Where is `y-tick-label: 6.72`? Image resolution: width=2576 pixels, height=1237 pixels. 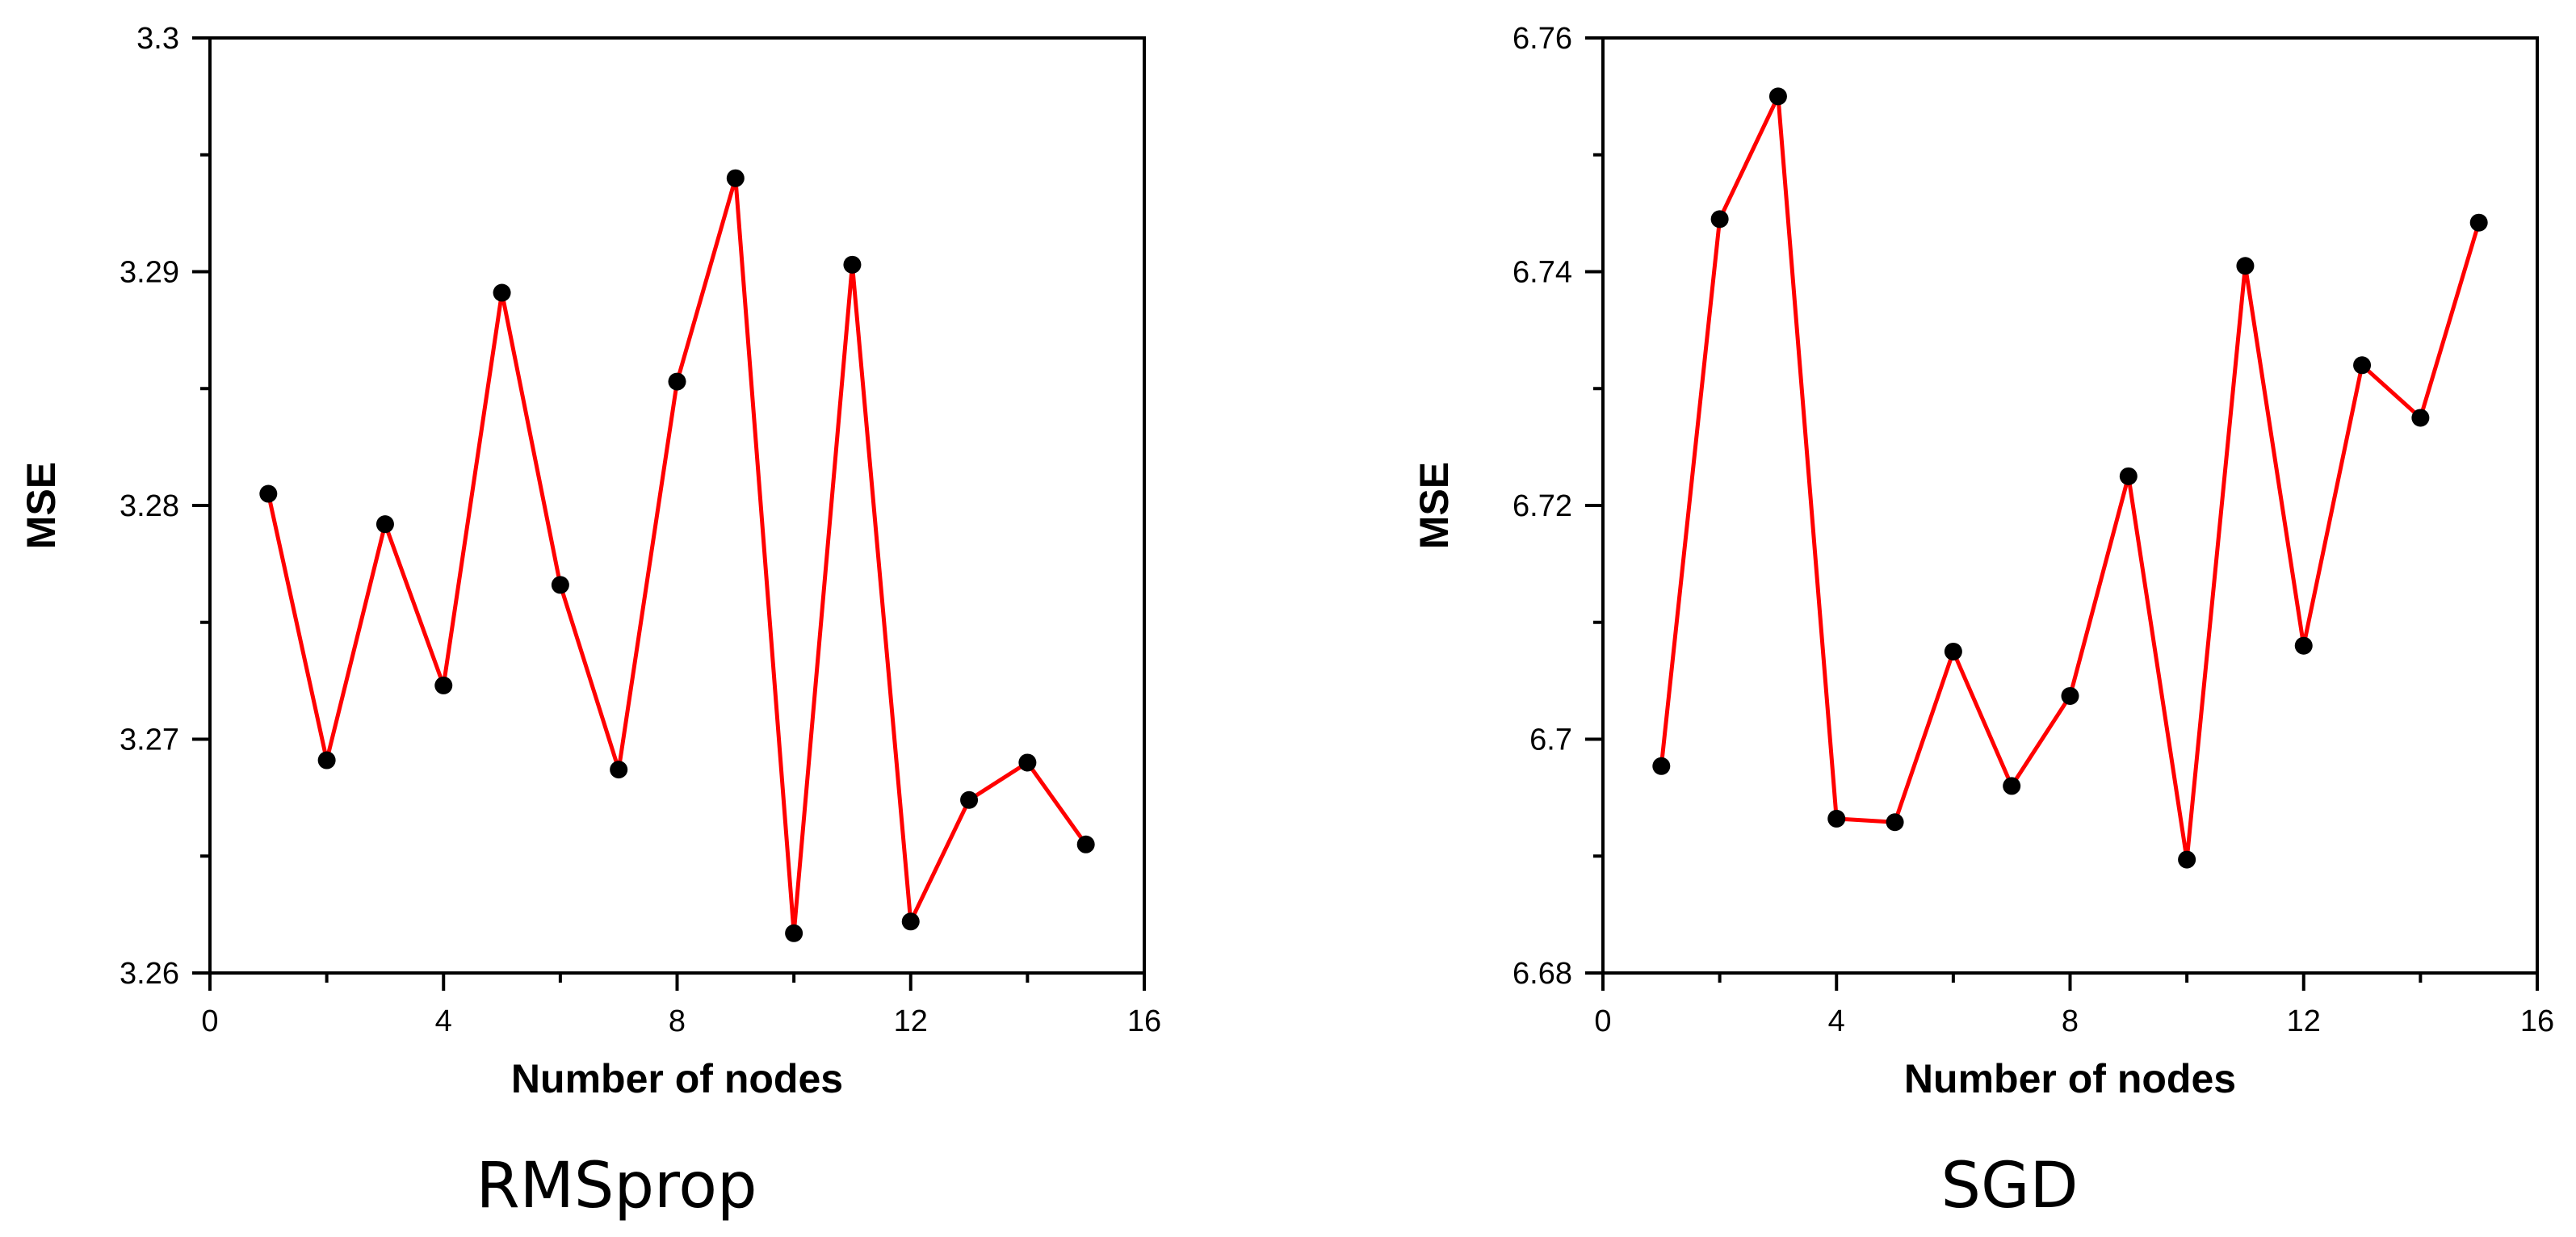
y-tick-label: 6.72 is located at coordinates (1542, 506).